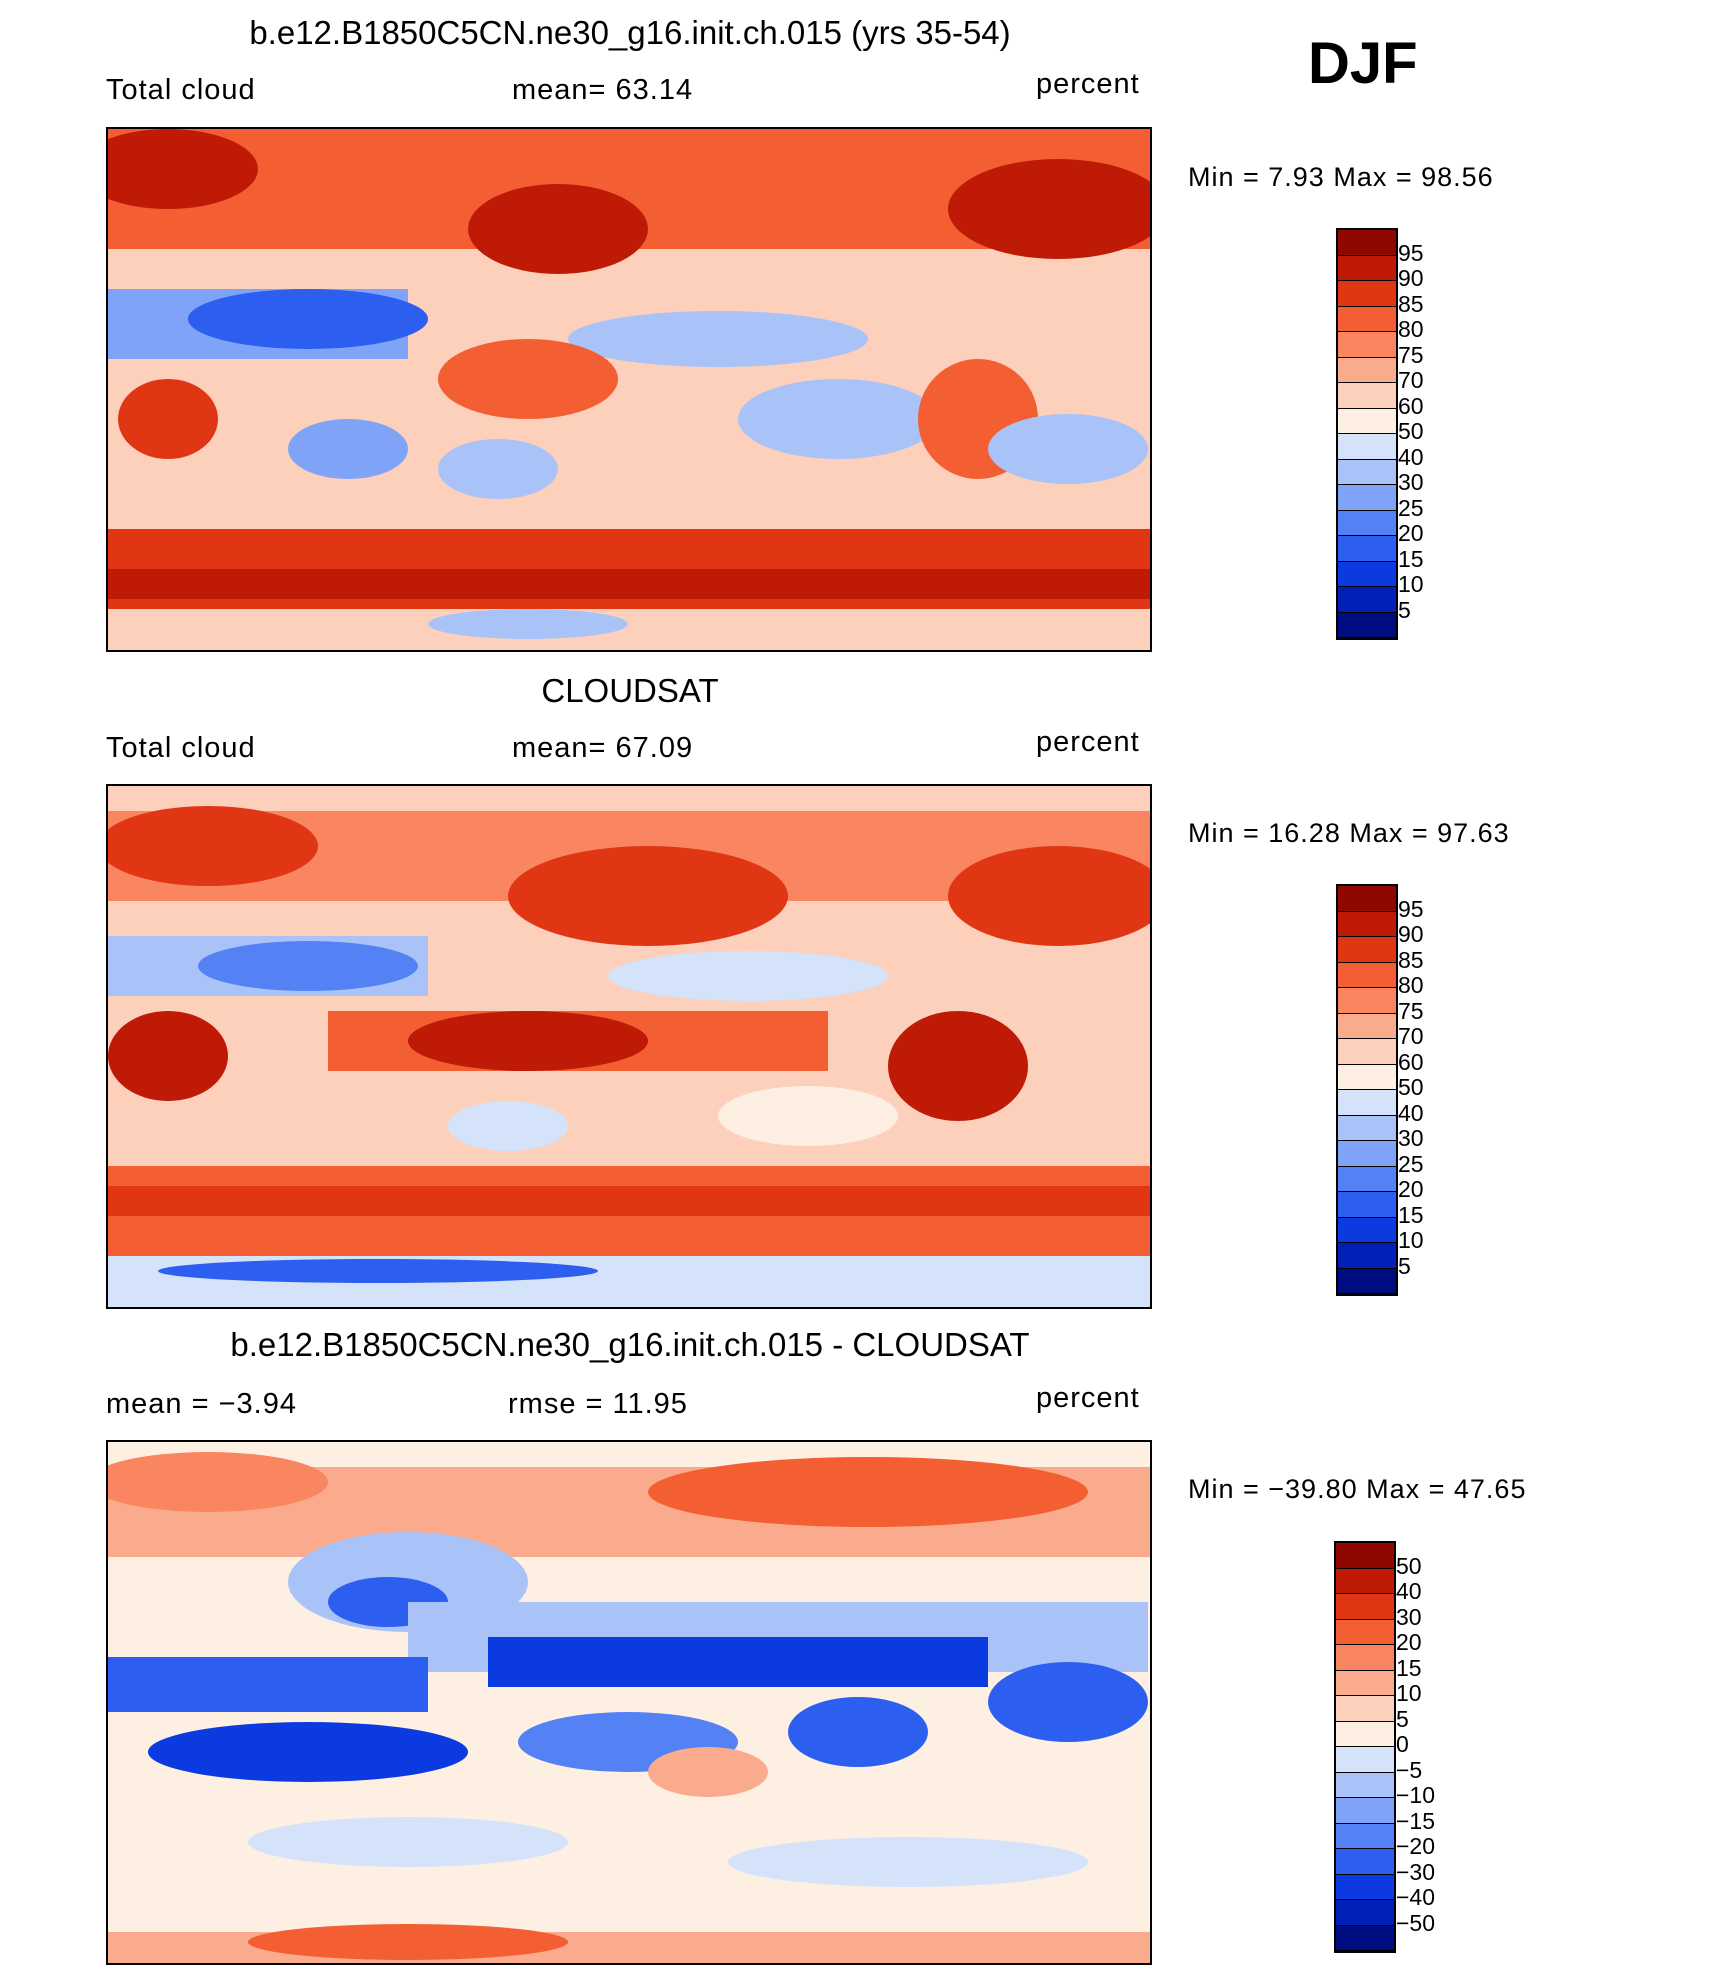 This screenshot has height=1975, width=1710. Describe the element at coordinates (1088, 84) in the screenshot. I see `panel1-units-label: percent` at that location.